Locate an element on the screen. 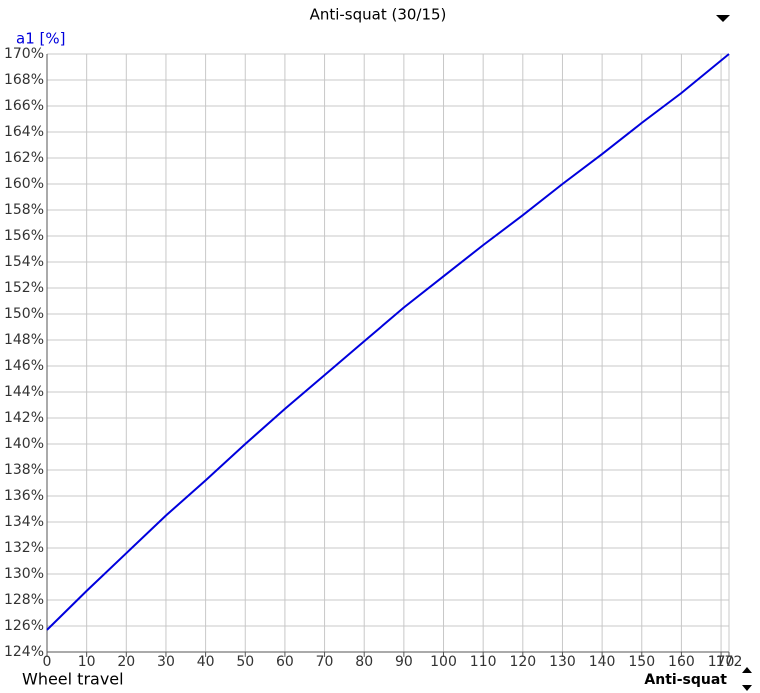 Image resolution: width=760 pixels, height=693 pixels. x-tick-label: 130 is located at coordinates (562, 662).